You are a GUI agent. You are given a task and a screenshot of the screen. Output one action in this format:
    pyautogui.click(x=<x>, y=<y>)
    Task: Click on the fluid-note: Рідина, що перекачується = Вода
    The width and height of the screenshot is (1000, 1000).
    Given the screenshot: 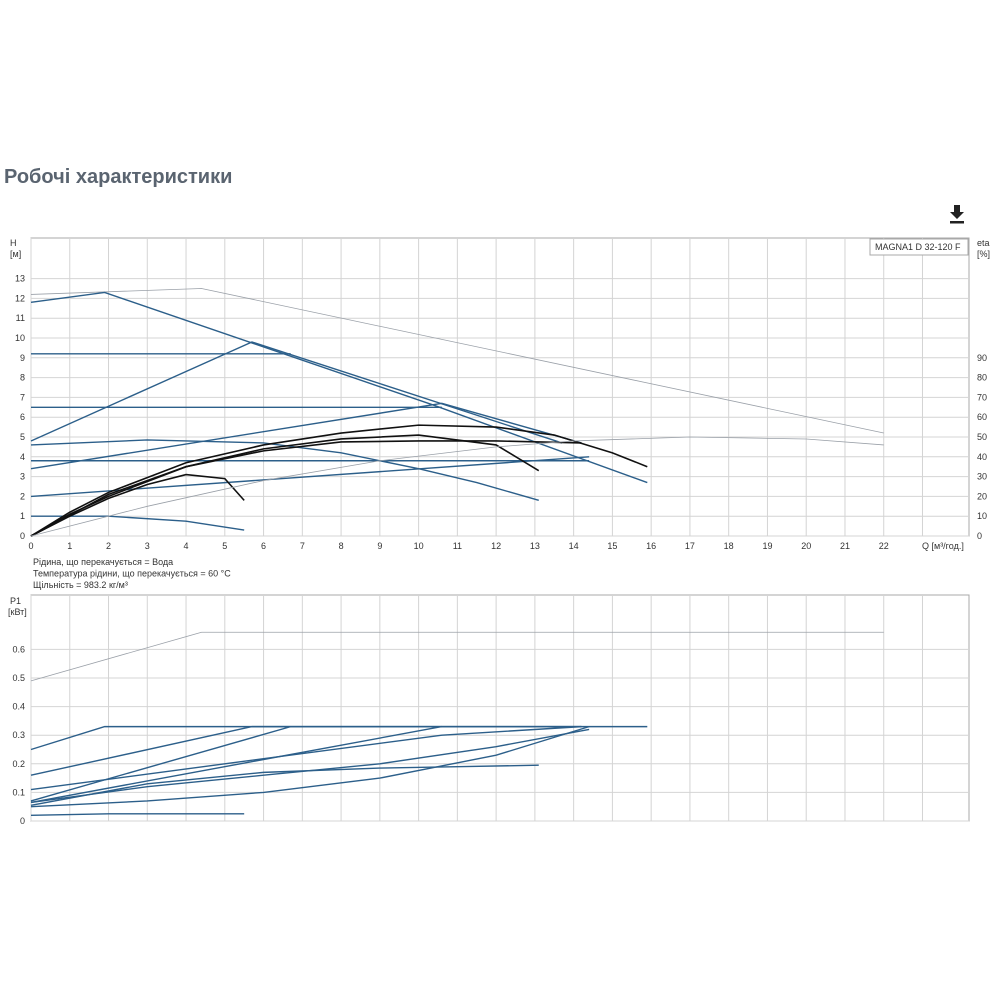 What is the action you would take?
    pyautogui.click(x=103, y=562)
    